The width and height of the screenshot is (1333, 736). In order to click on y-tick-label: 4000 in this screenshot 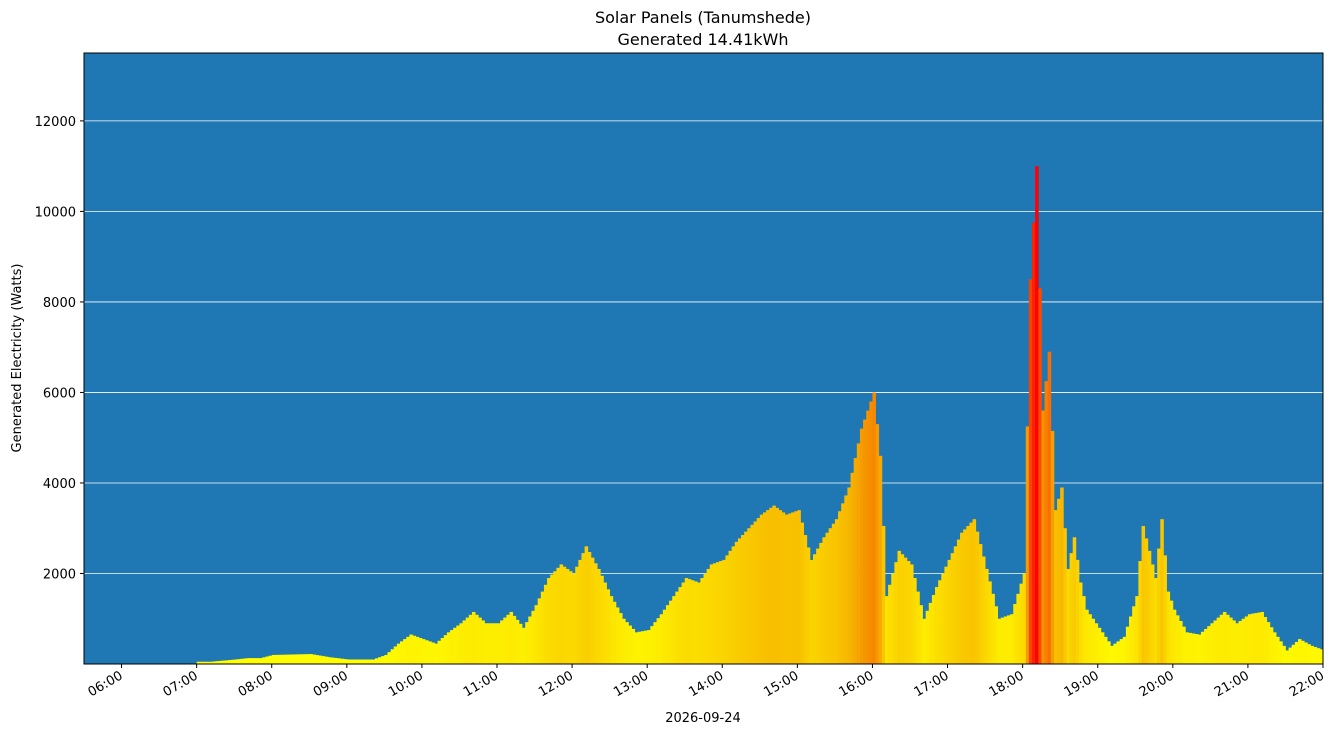, I will do `click(59, 484)`.